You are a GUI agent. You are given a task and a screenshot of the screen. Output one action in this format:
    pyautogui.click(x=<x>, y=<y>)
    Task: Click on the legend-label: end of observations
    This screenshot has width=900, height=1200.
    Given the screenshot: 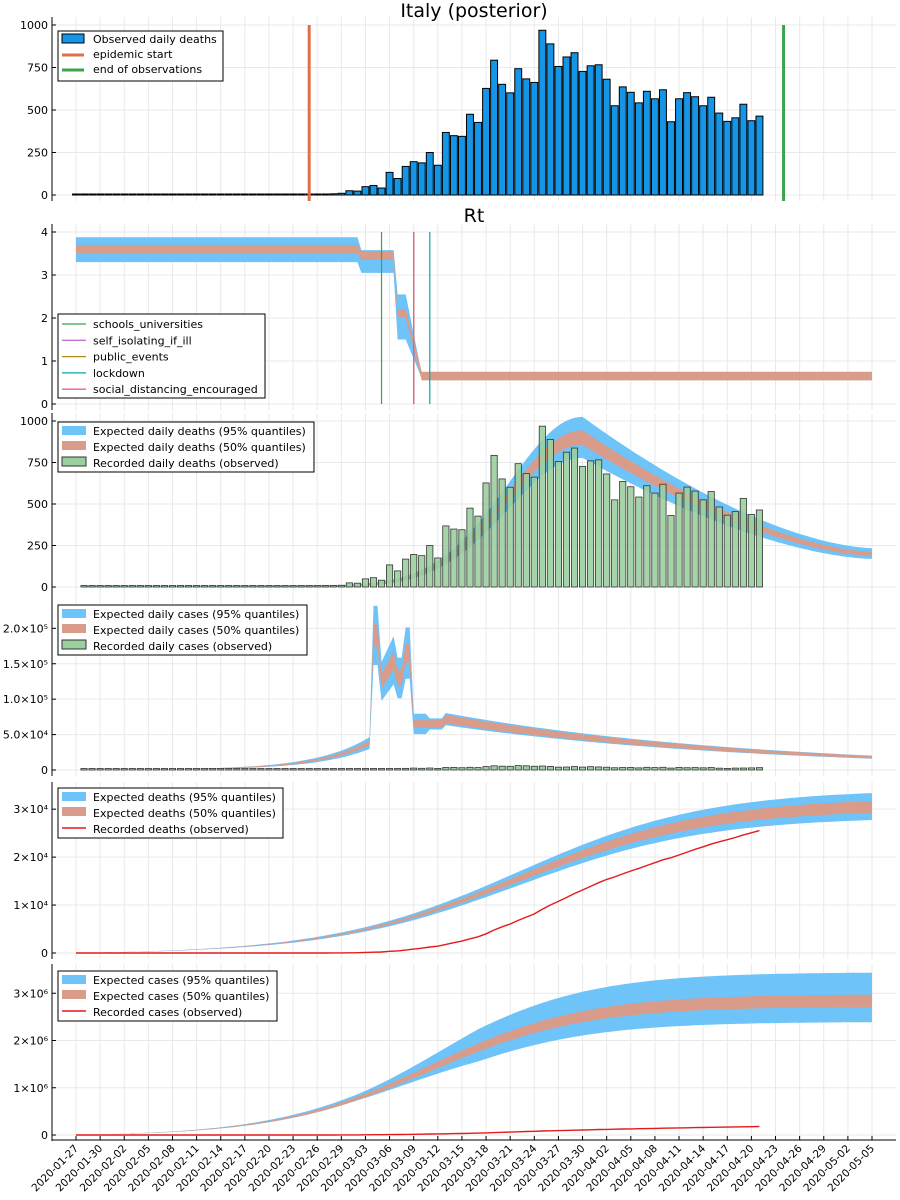 What is the action you would take?
    pyautogui.click(x=147, y=69)
    